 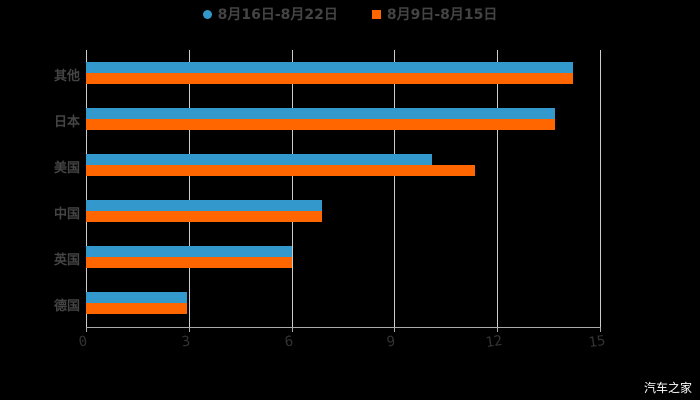 What do you see at coordinates (343, 327) in the screenshot?
I see `x-axis` at bounding box center [343, 327].